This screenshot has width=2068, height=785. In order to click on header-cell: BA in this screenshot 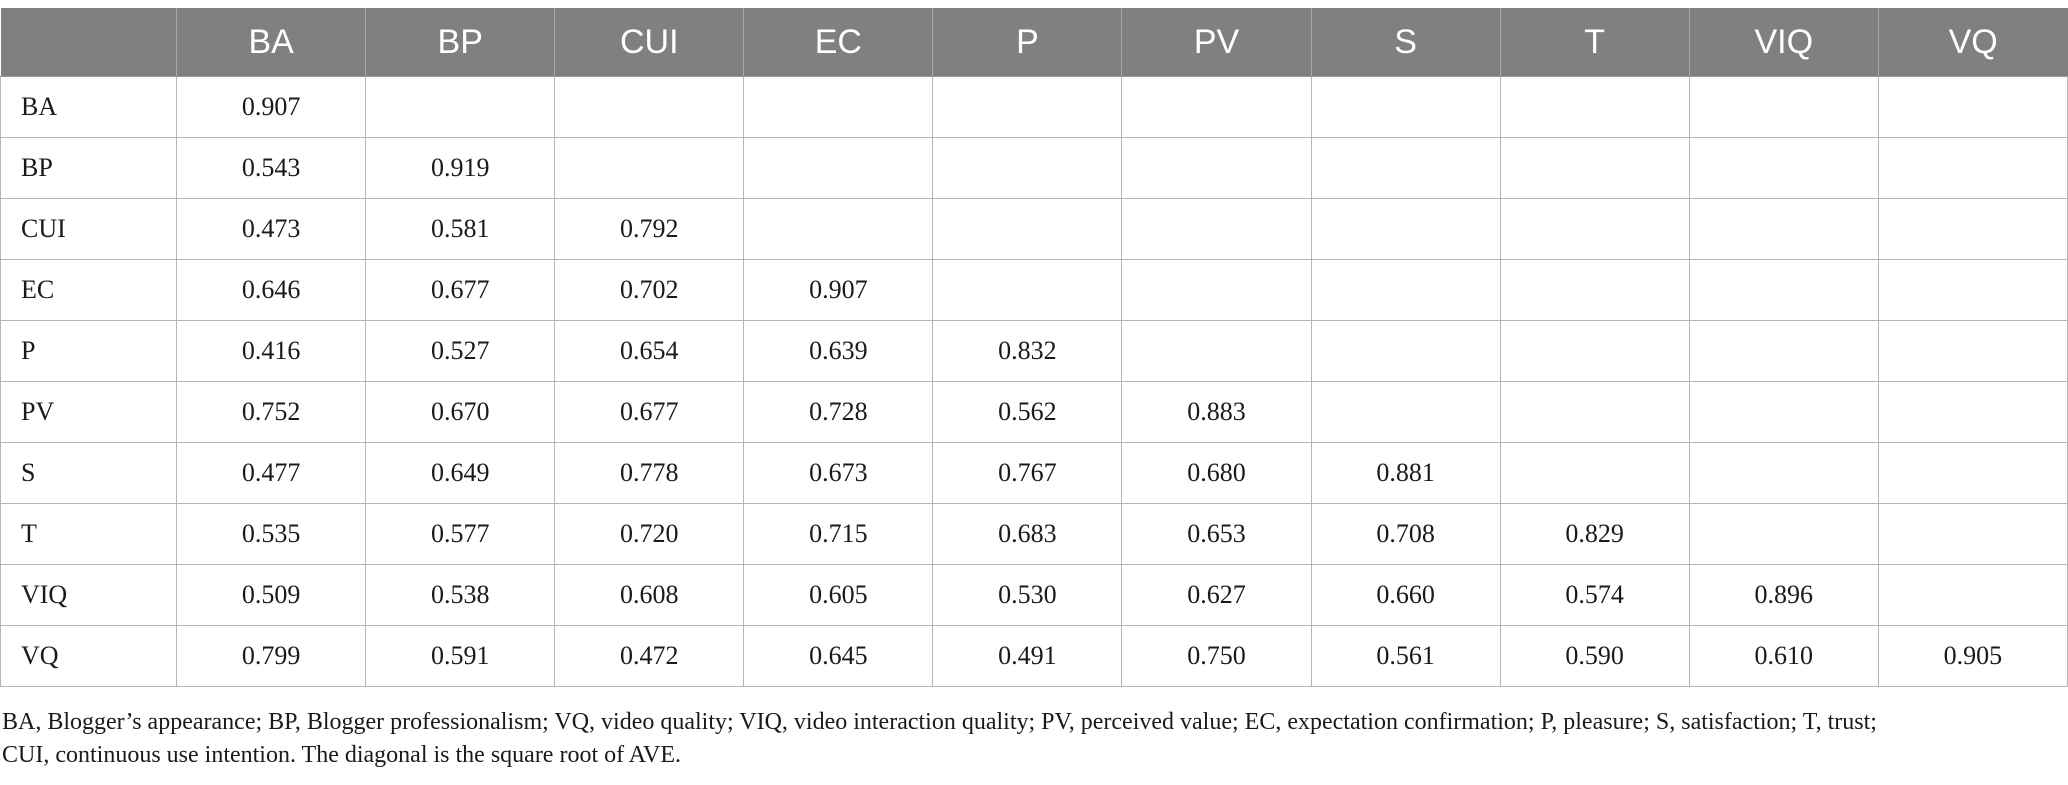, I will do `click(271, 42)`.